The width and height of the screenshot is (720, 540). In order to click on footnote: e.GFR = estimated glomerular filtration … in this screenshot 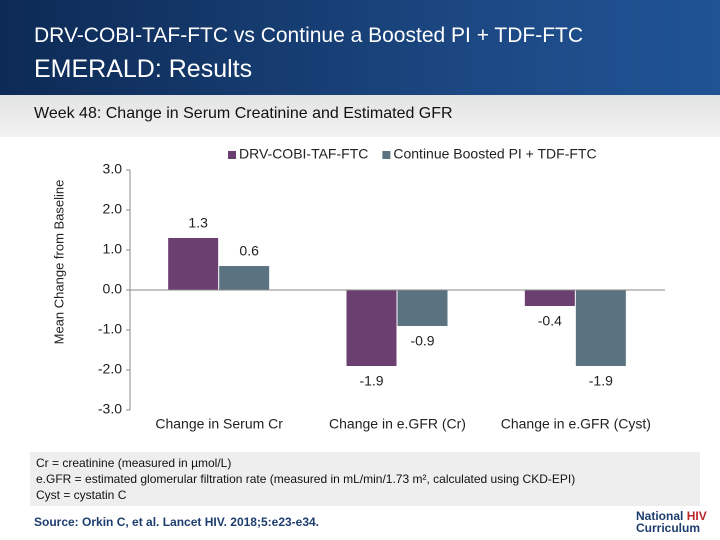, I will do `click(306, 479)`.